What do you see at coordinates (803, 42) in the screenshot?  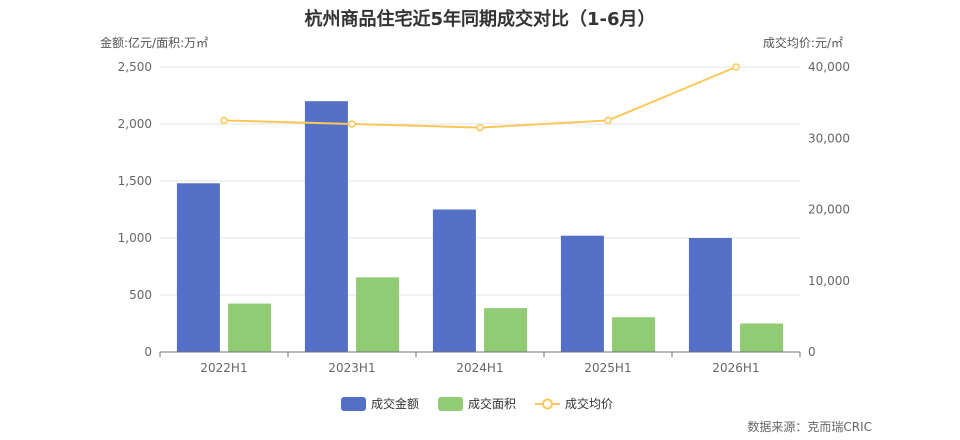 I see `right-axis-unit: 成交均价:元/㎡` at bounding box center [803, 42].